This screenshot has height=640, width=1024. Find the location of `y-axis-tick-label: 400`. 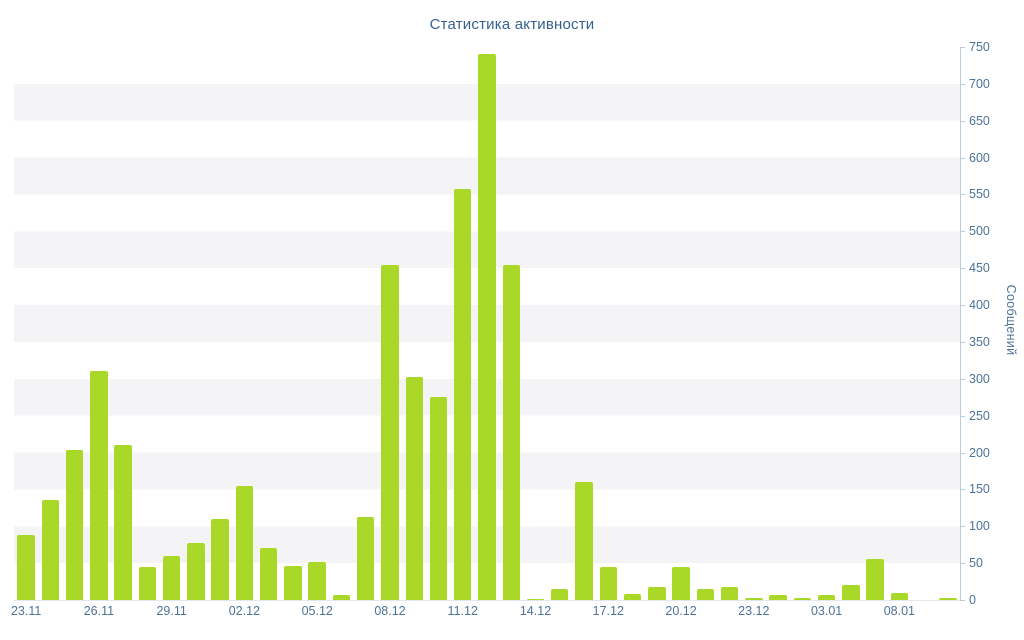

y-axis-tick-label: 400 is located at coordinates (979, 305).